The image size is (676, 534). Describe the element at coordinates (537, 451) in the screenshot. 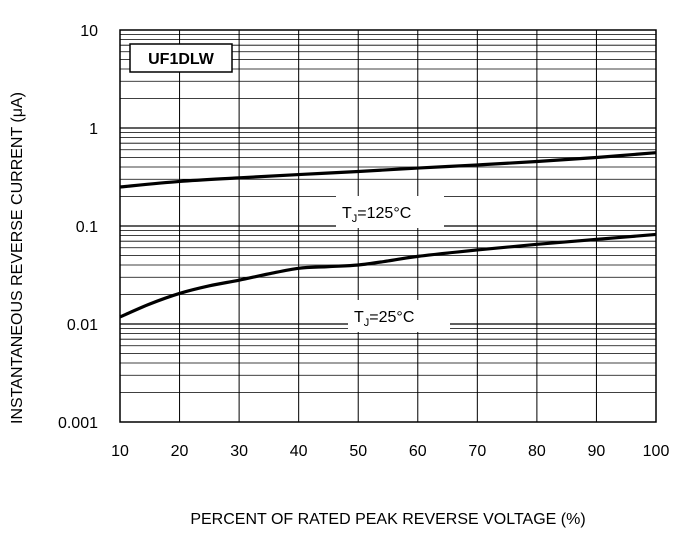

I see `x-tick-label: 80` at that location.